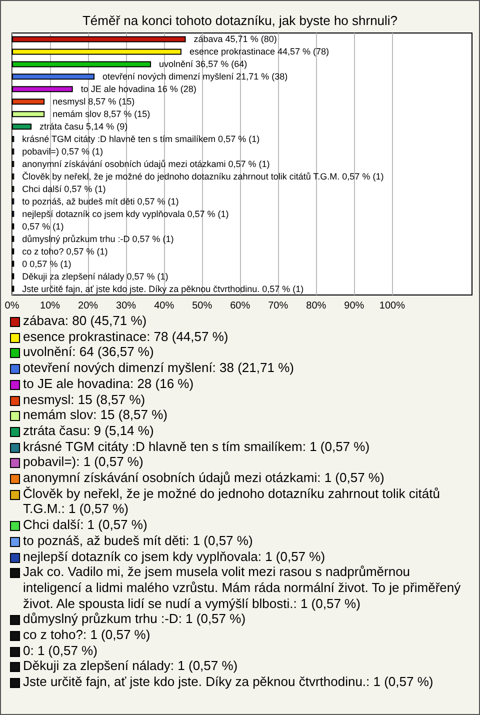 The image size is (480, 715). What do you see at coordinates (195, 77) in the screenshot?
I see `category-label: otevření nových dimenzí myšlení 21,71 % (38)` at bounding box center [195, 77].